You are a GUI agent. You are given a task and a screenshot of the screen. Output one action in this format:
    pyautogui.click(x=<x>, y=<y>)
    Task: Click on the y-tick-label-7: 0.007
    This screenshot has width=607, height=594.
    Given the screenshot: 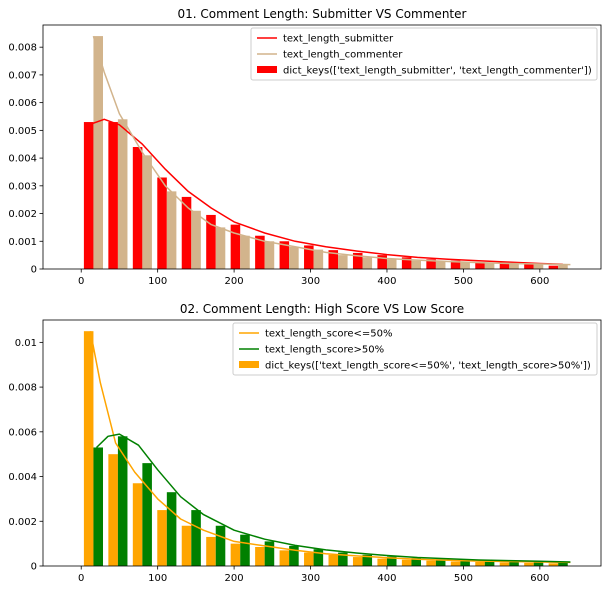 What is the action you would take?
    pyautogui.click(x=22, y=75)
    